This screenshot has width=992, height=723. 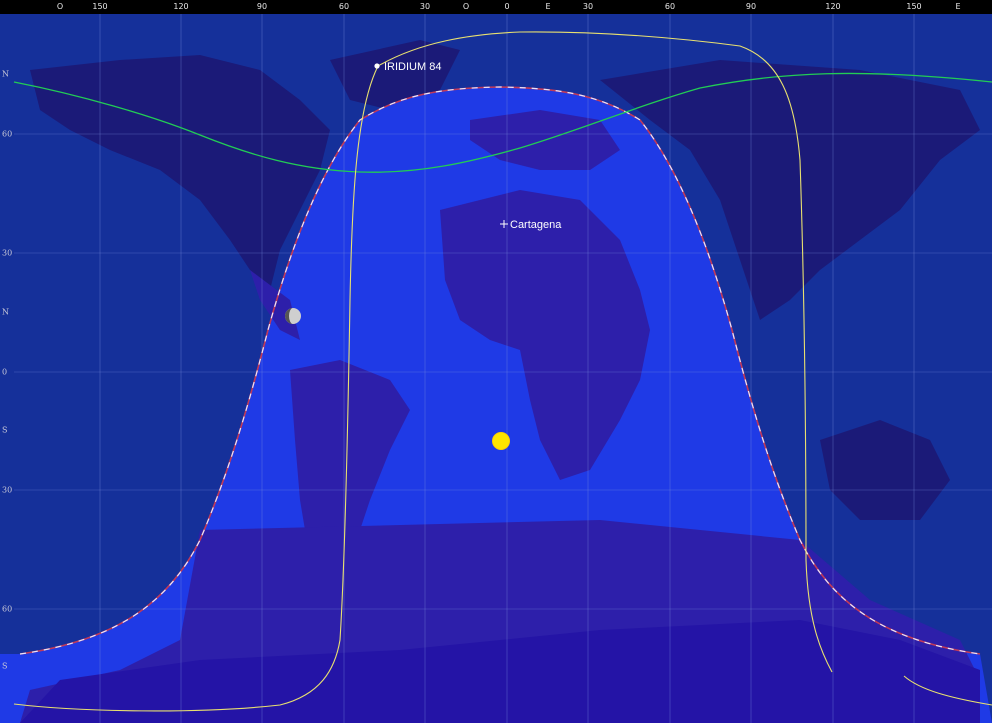 I want to click on observer-marker: Cartagena, so click(x=531, y=225).